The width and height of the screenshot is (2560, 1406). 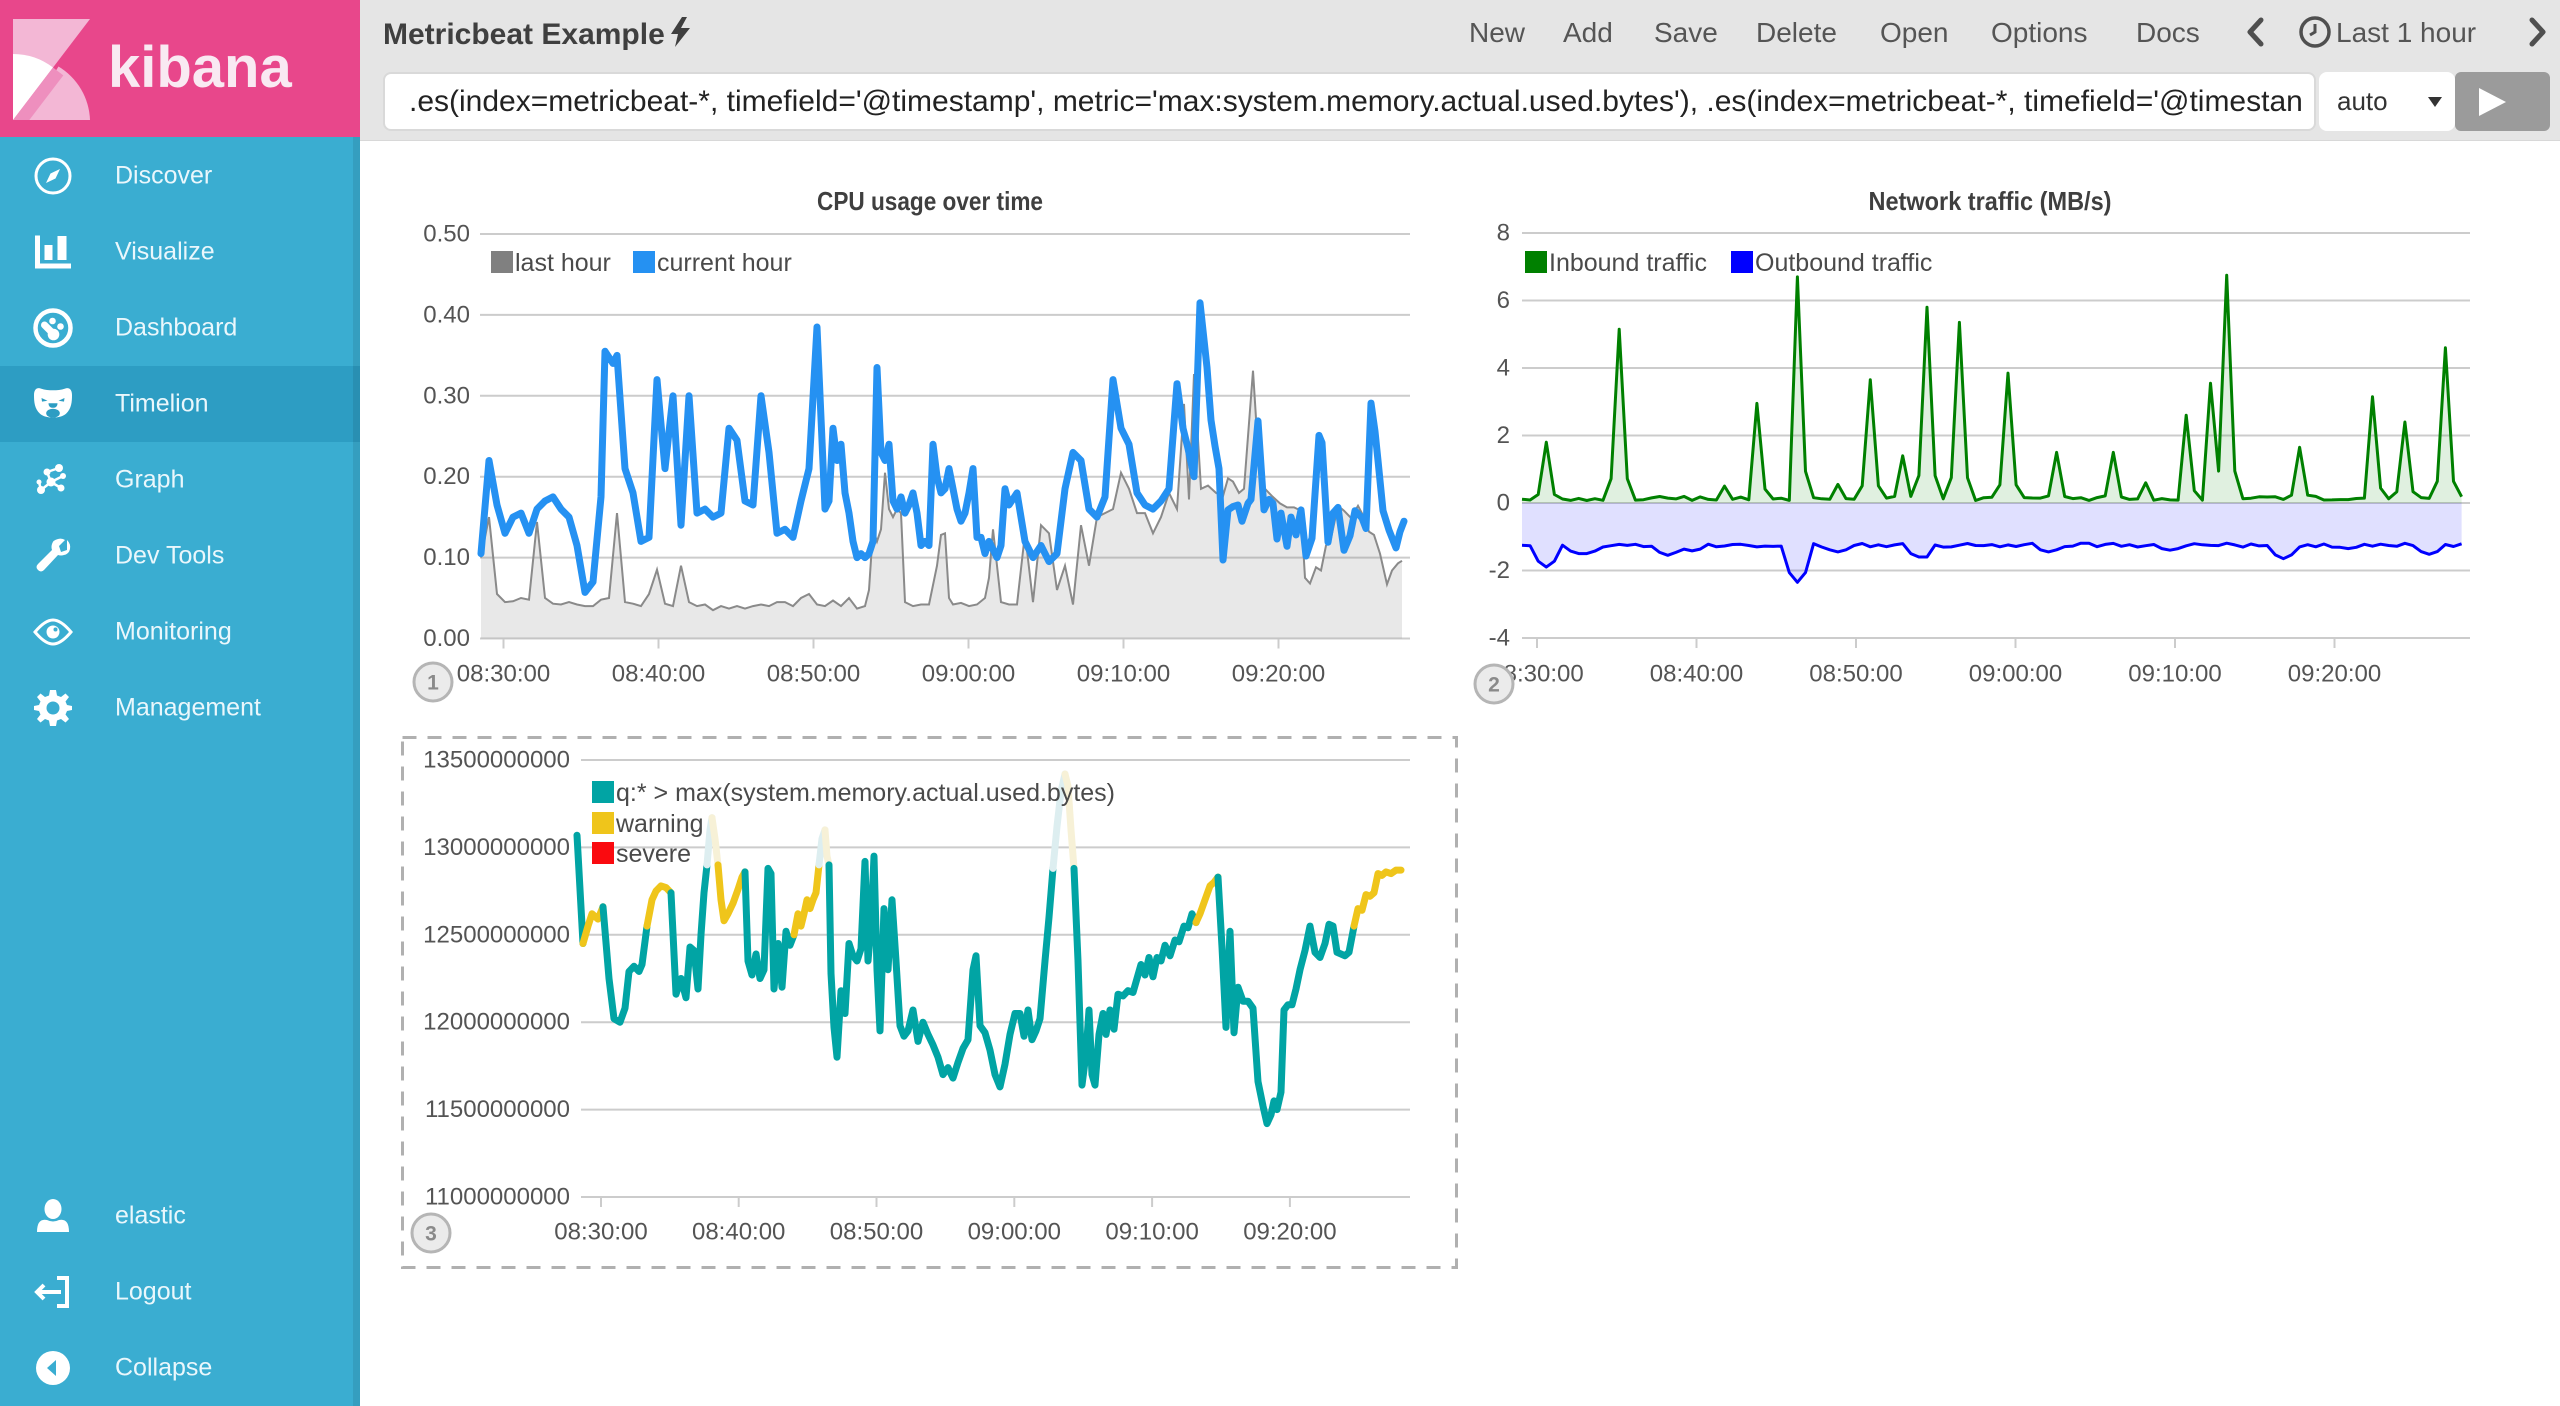 I want to click on svg-text: 0, so click(x=1503, y=503).